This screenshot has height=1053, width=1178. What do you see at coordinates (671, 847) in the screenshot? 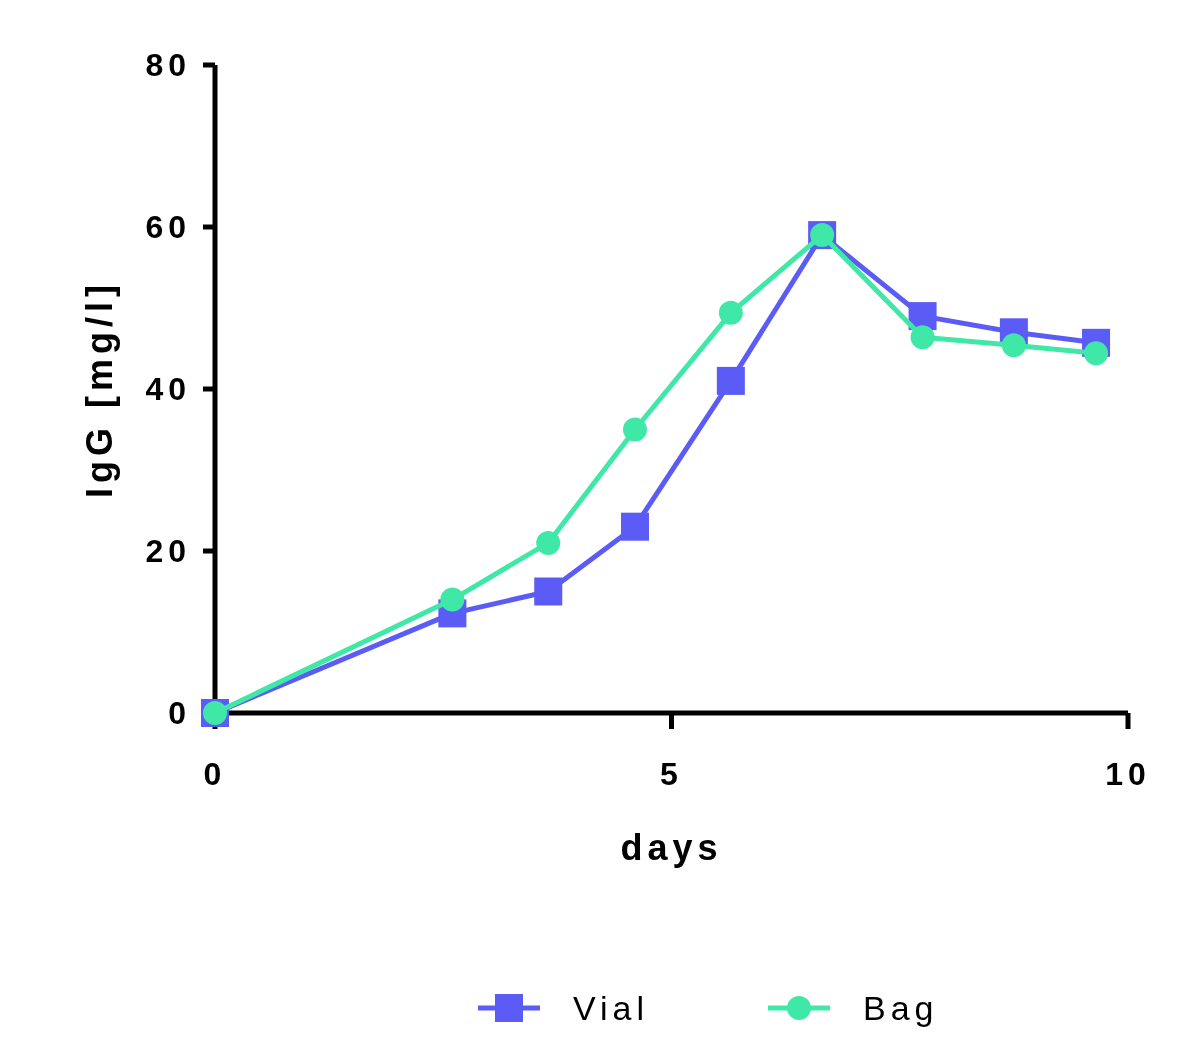
I see `x-axis-title: days` at bounding box center [671, 847].